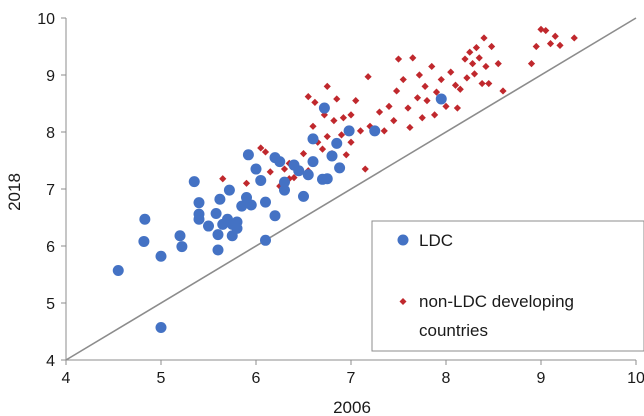 The image size is (644, 416). What do you see at coordinates (403, 240) in the screenshot?
I see `legend-marker-ldc` at bounding box center [403, 240].